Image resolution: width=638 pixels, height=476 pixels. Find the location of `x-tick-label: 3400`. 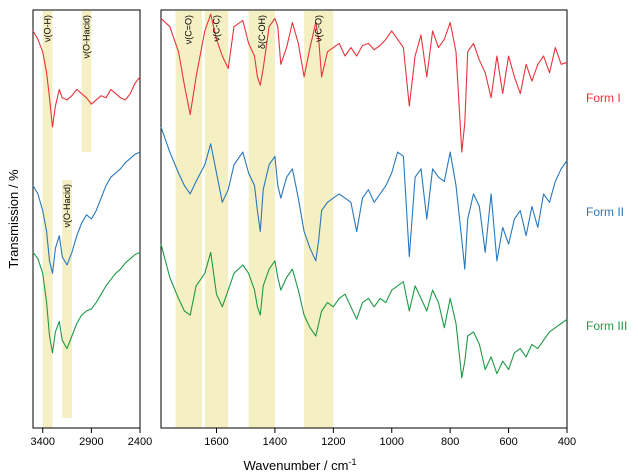

x-tick-label: 3400 is located at coordinates (42, 442).